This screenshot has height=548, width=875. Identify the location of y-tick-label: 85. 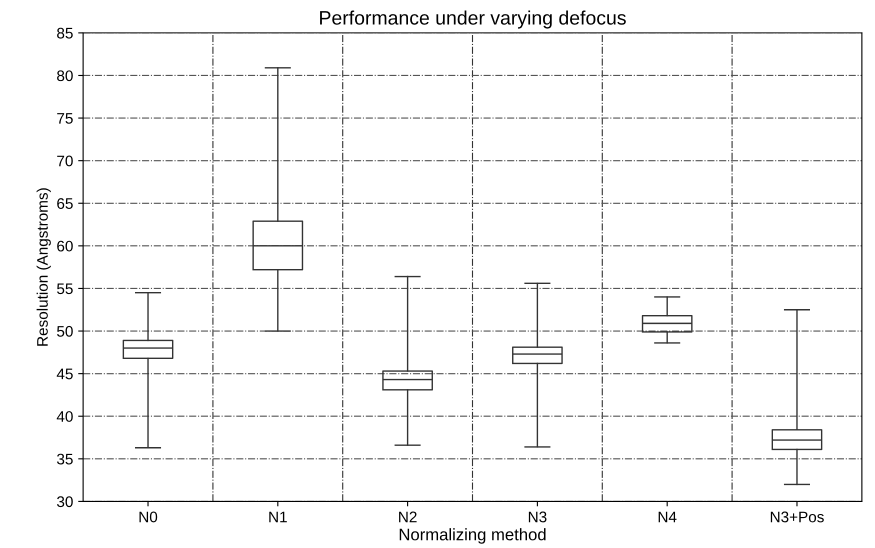
(65, 33).